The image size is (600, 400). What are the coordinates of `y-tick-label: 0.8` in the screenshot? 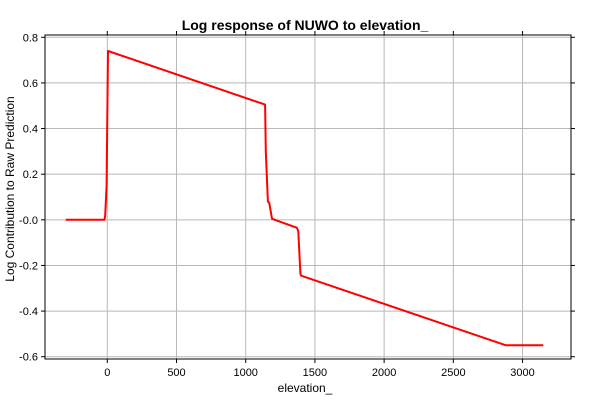 It's located at (30, 38).